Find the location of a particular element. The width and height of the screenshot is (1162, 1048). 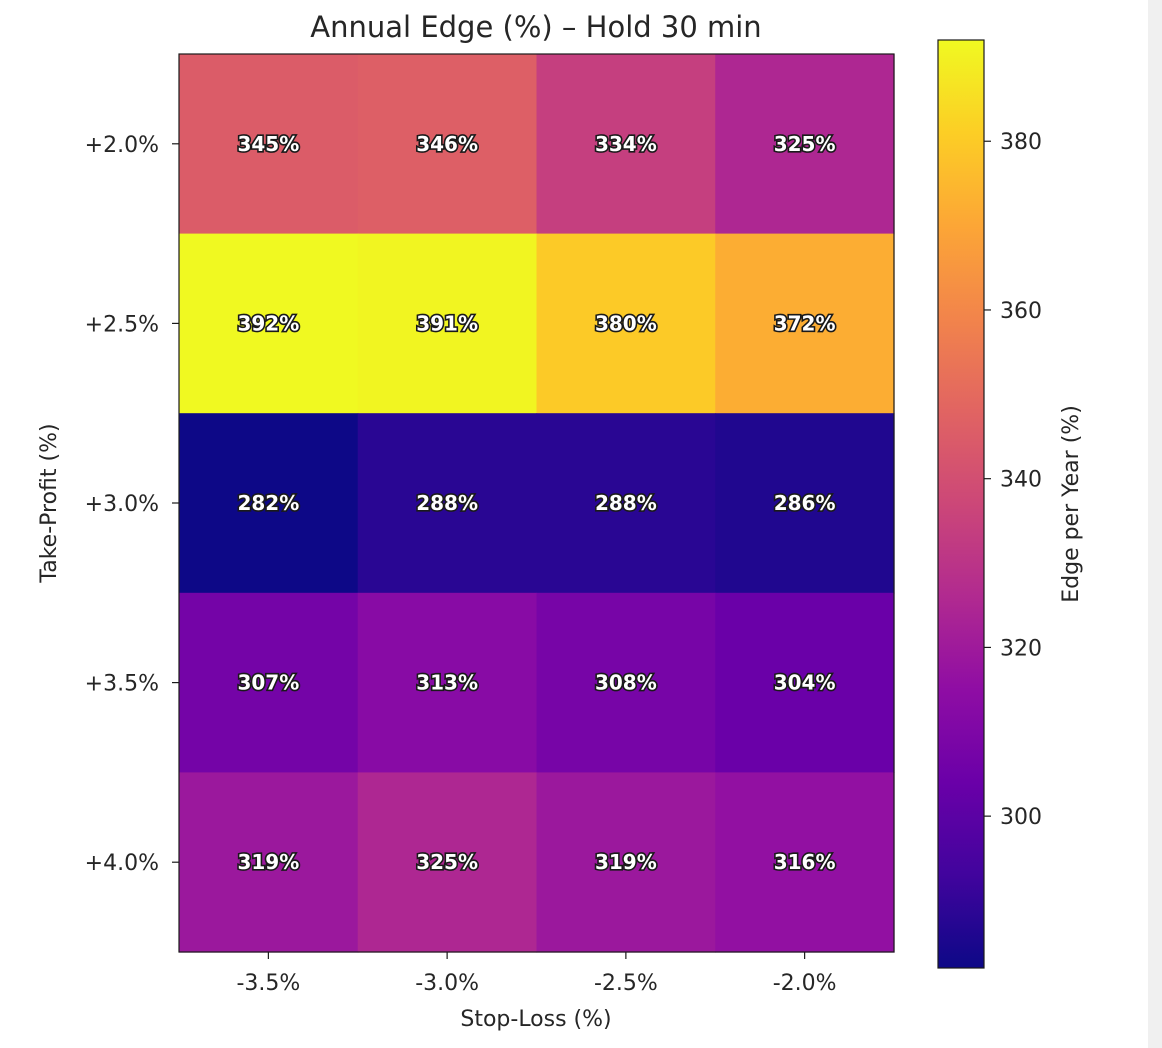

heatmap-cell-label: 282% is located at coordinates (268, 503).